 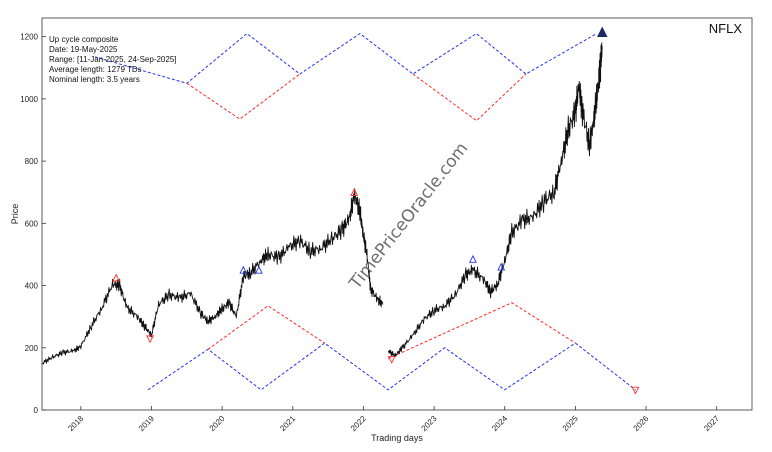 What do you see at coordinates (726, 28) in the screenshot?
I see `ticker-label: NFLX` at bounding box center [726, 28].